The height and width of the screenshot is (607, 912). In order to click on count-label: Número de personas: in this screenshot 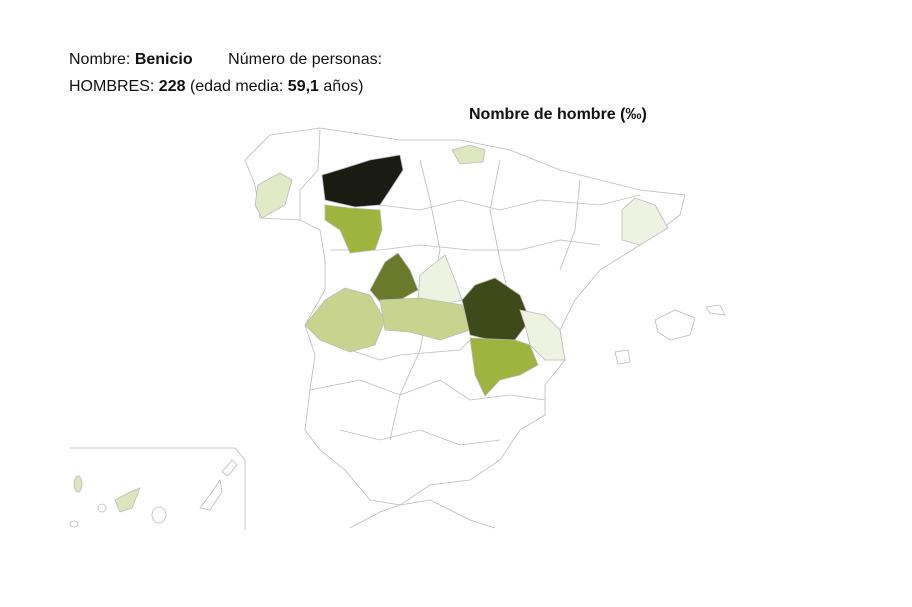, I will do `click(305, 59)`.